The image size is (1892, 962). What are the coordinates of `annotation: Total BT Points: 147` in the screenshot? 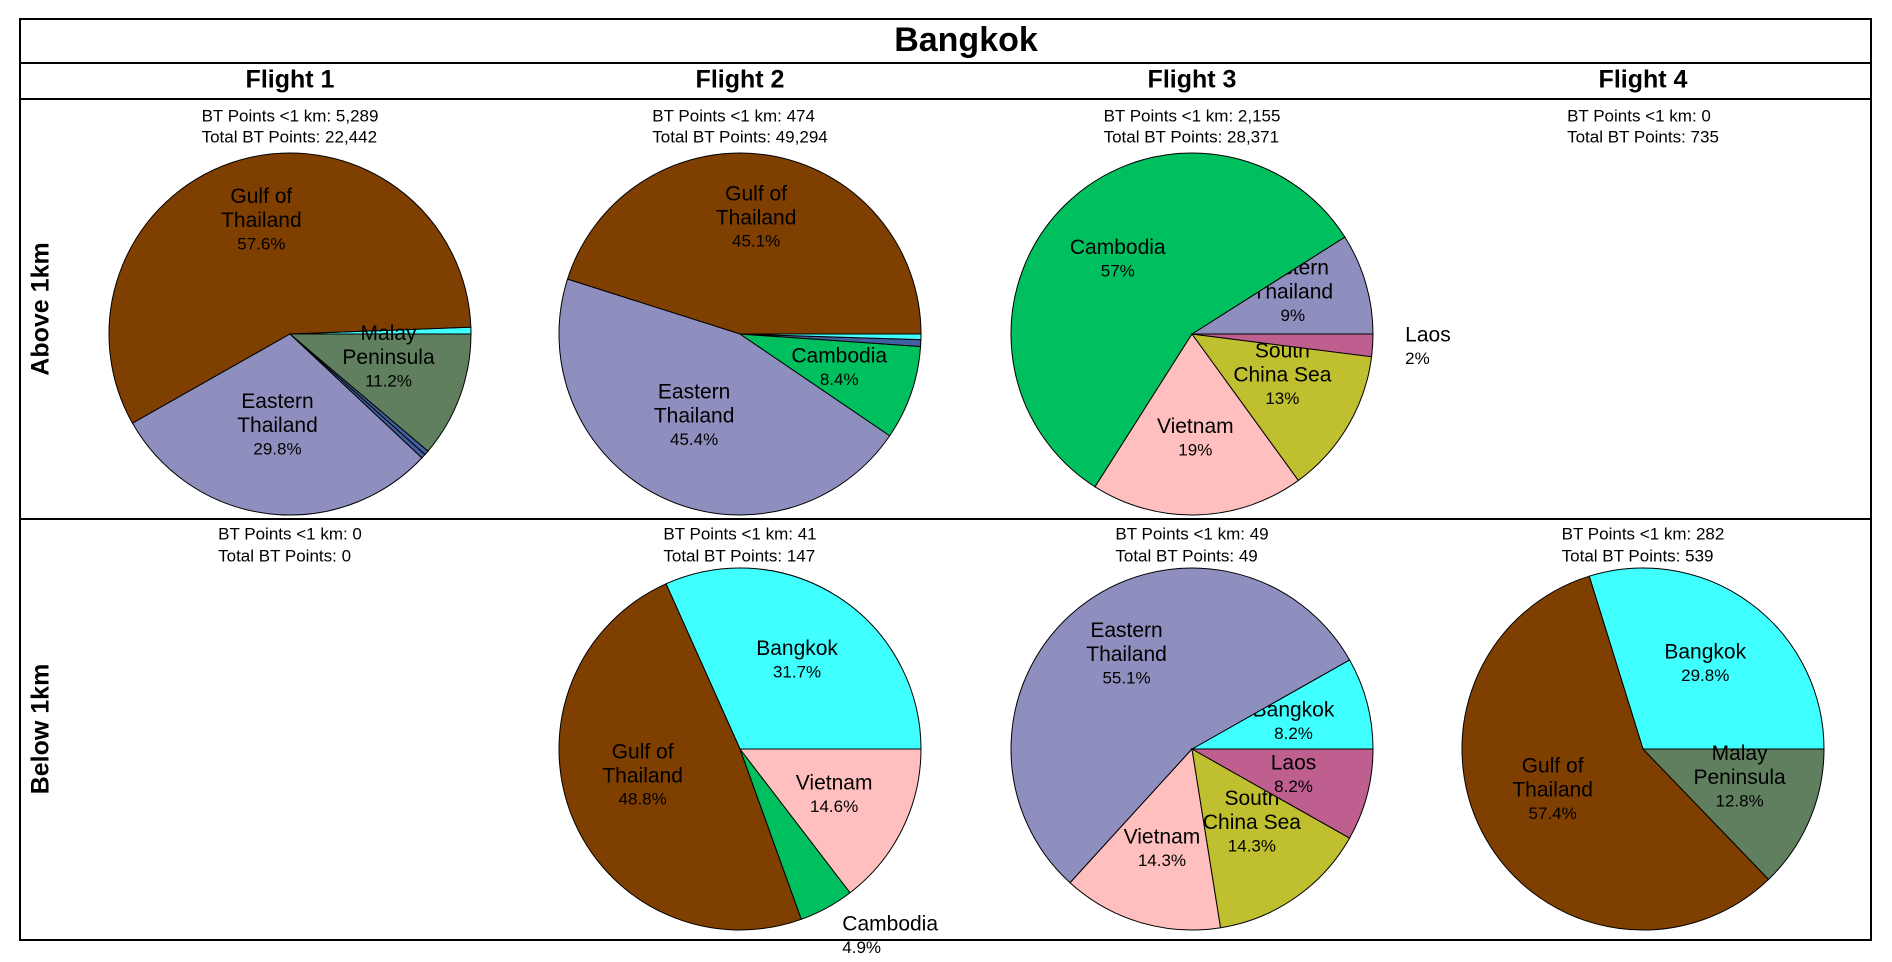 It's located at (739, 555).